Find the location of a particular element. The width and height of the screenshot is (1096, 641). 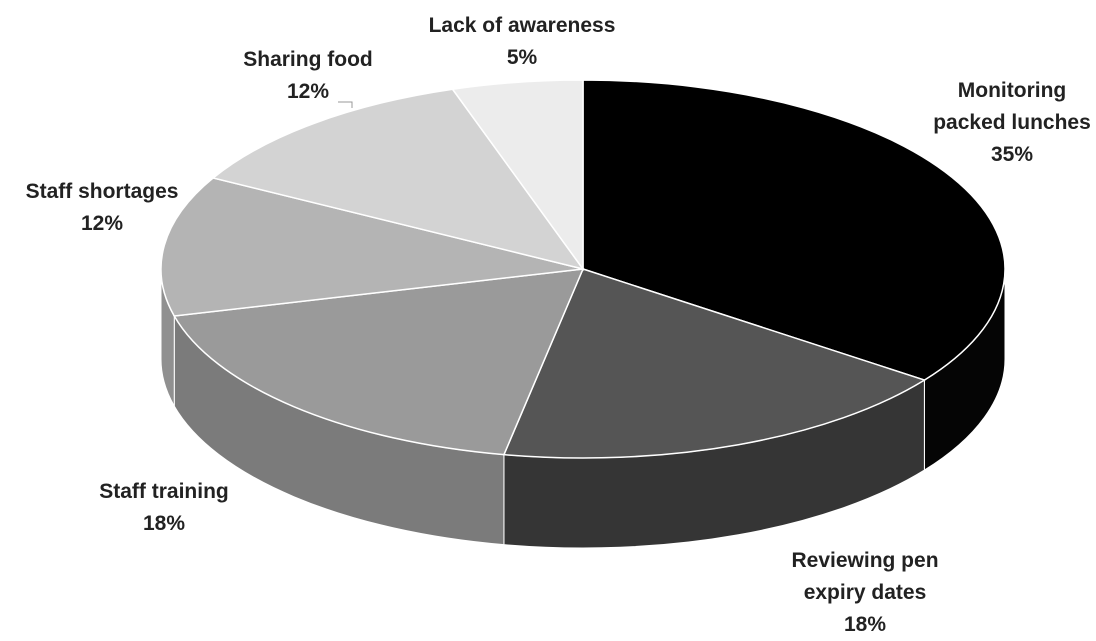

slice-name-label: Sharing food is located at coordinates (308, 59).